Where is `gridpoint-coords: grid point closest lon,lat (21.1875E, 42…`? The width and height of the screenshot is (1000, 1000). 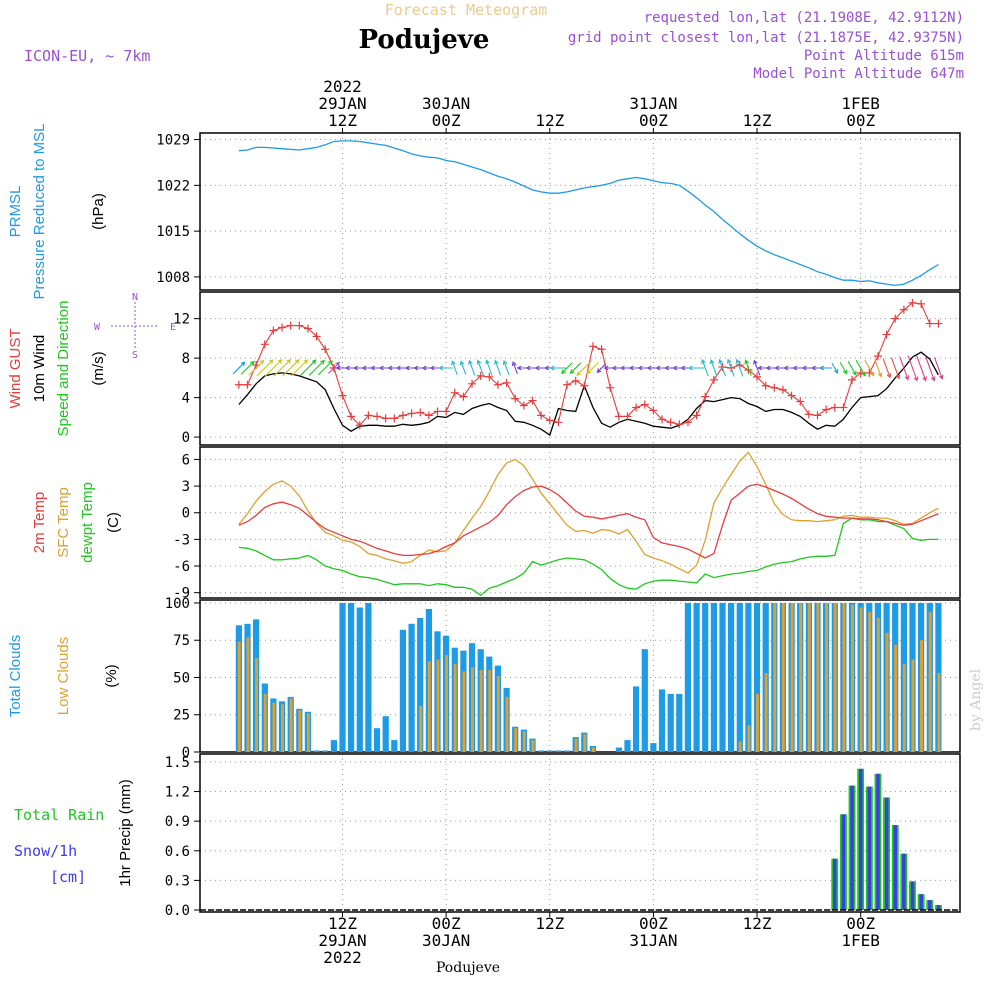 gridpoint-coords: grid point closest lon,lat (21.1875E, 42… is located at coordinates (766, 38).